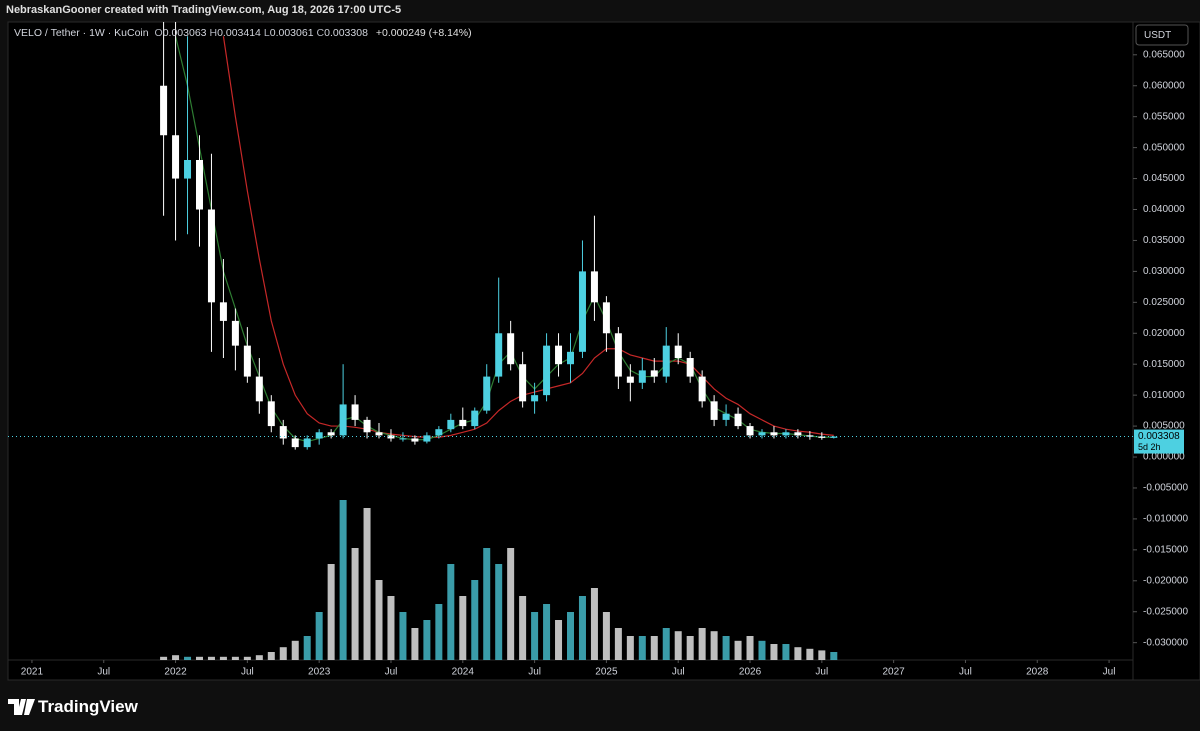  I want to click on y-tick-label: 0.025000, so click(1164, 302).